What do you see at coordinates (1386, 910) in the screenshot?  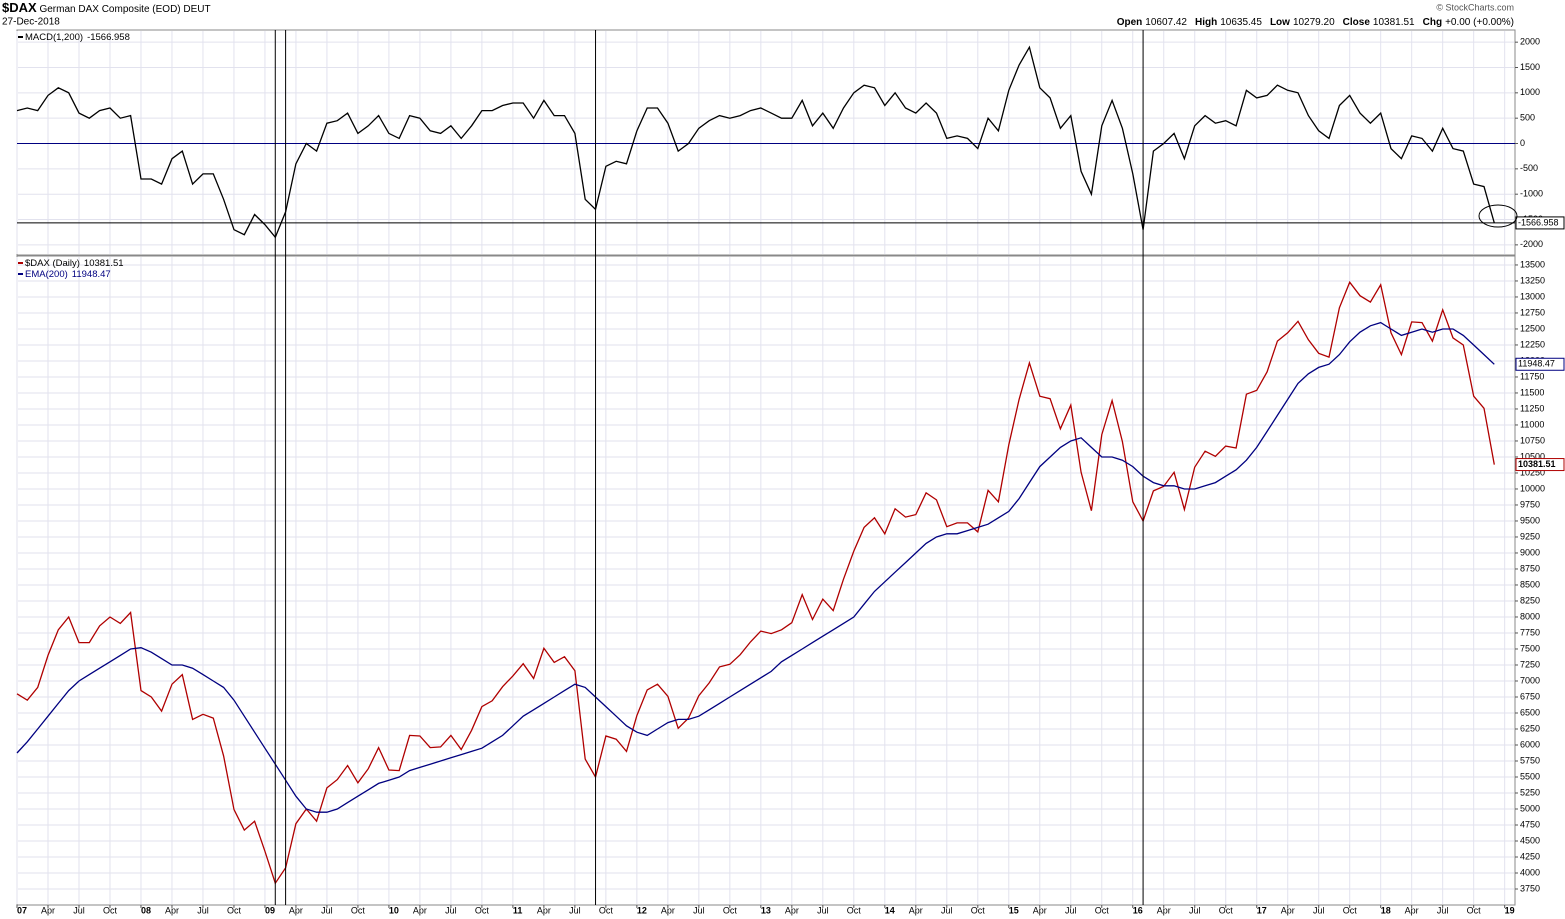 I see `x-tick-label: 18` at bounding box center [1386, 910].